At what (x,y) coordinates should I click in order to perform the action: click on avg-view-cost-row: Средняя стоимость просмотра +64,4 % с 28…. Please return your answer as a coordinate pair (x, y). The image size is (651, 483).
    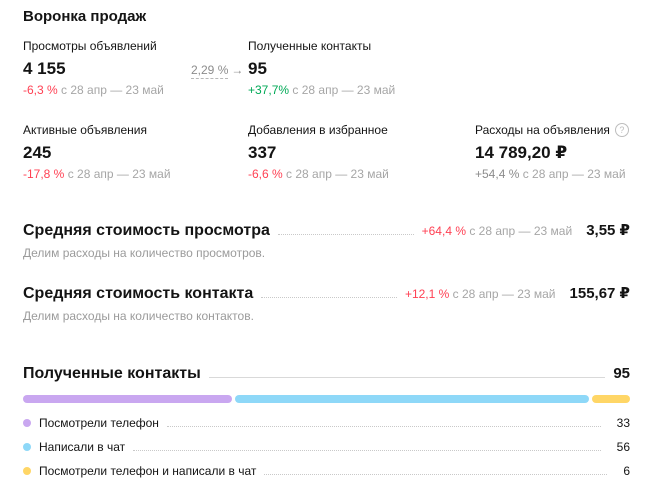
    Looking at the image, I should click on (326, 230).